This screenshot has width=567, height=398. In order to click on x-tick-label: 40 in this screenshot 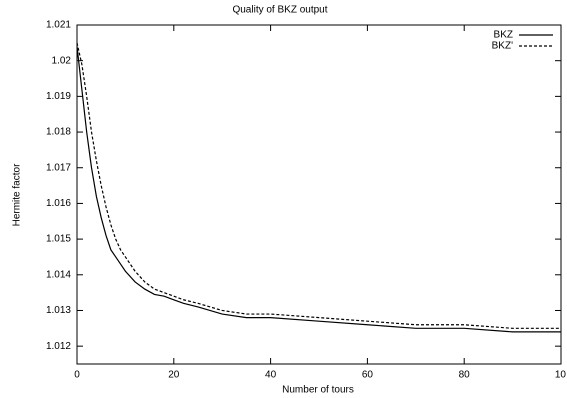, I will do `click(271, 375)`.